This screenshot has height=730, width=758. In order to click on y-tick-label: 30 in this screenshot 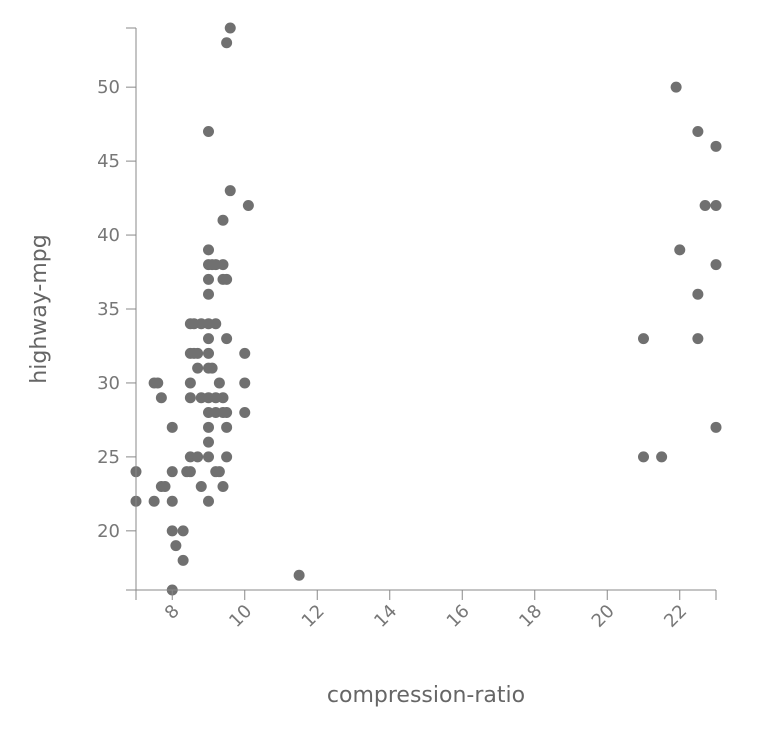, I will do `click(108, 383)`.